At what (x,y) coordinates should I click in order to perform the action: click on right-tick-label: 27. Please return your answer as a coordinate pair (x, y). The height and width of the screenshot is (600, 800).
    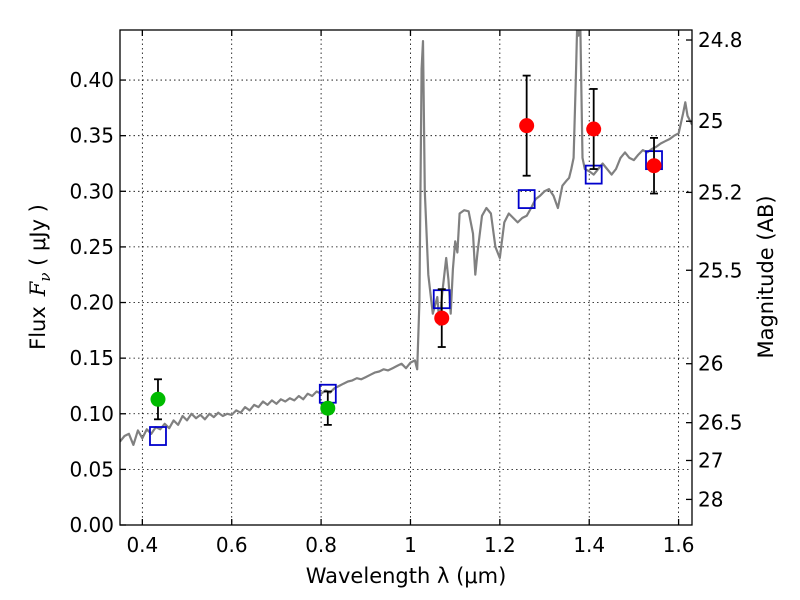
    Looking at the image, I should click on (710, 460).